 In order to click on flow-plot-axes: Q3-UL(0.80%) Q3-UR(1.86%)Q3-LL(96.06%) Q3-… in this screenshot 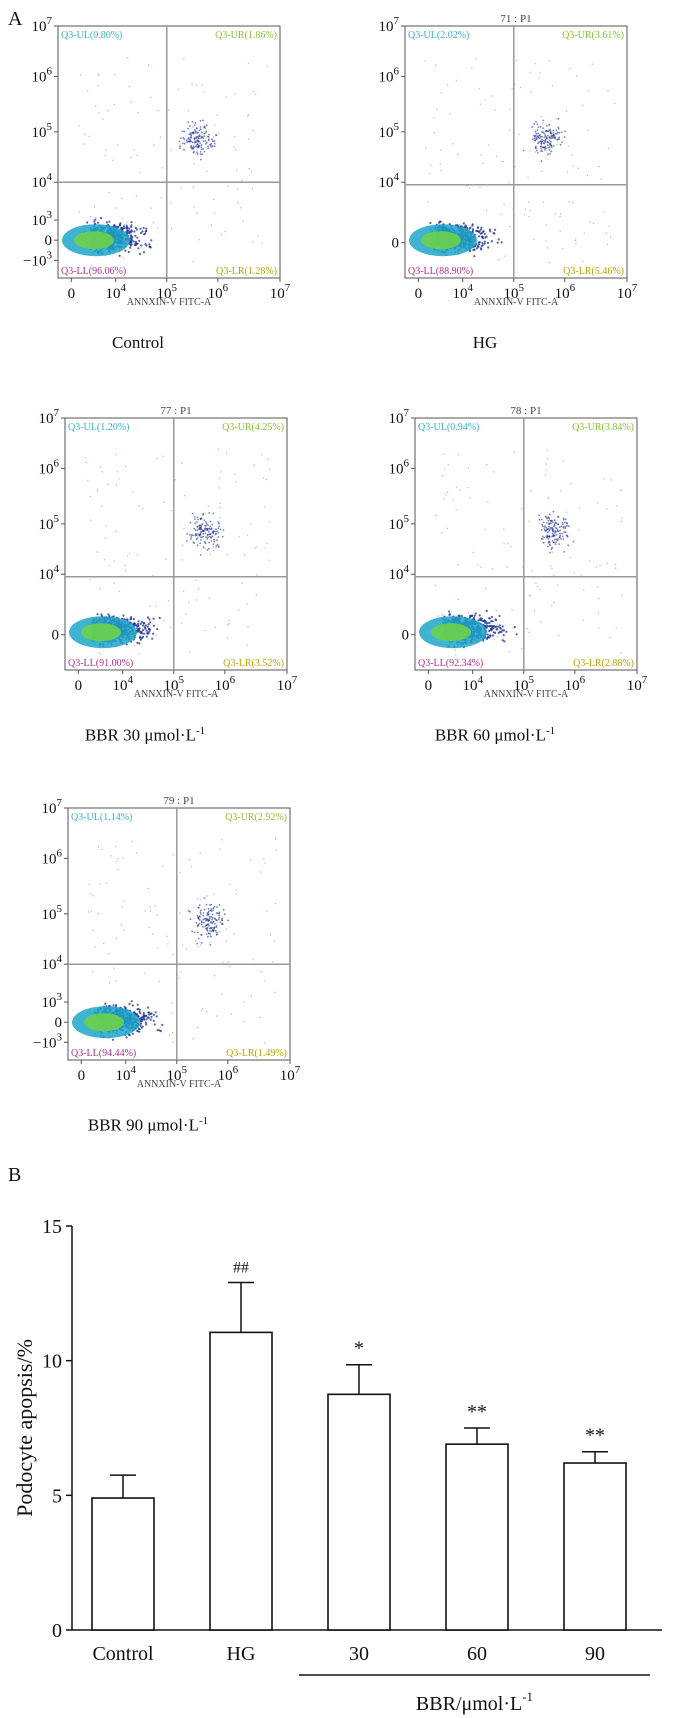, I will do `click(157, 161)`.